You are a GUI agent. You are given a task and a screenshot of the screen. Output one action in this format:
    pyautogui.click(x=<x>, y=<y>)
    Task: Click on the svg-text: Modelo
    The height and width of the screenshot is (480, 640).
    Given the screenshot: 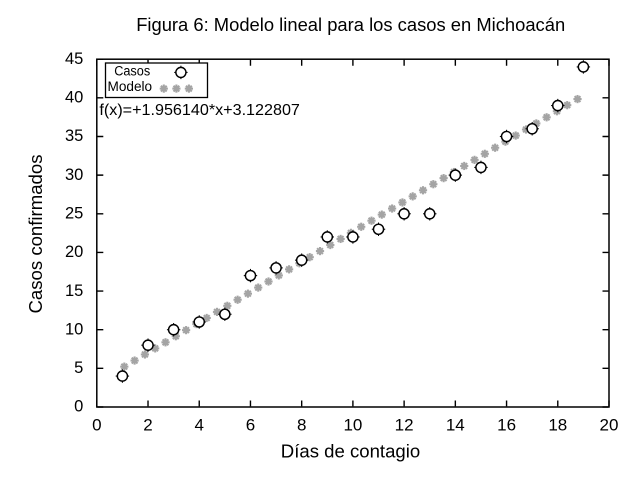 What is the action you would take?
    pyautogui.click(x=130, y=86)
    